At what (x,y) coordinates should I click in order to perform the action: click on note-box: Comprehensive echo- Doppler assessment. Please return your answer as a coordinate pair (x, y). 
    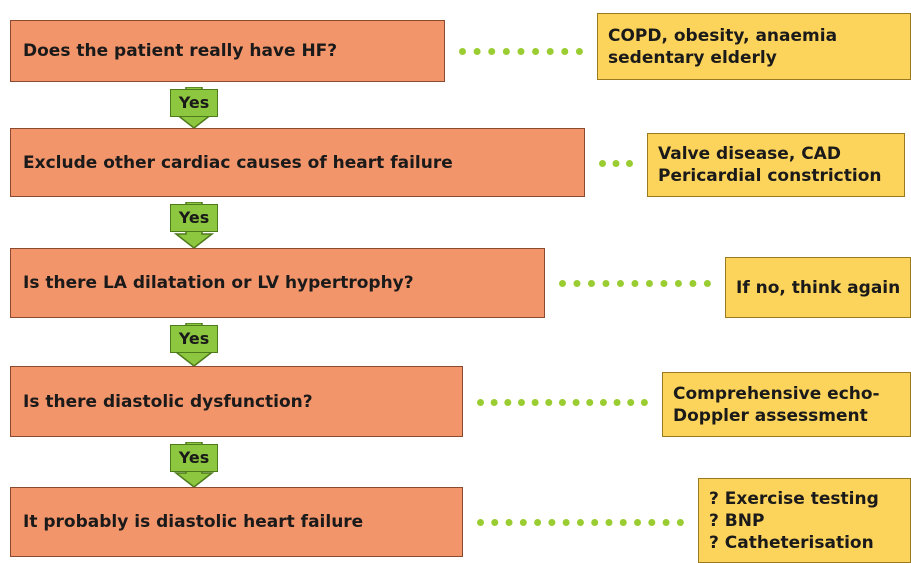
    Looking at the image, I should click on (786, 404).